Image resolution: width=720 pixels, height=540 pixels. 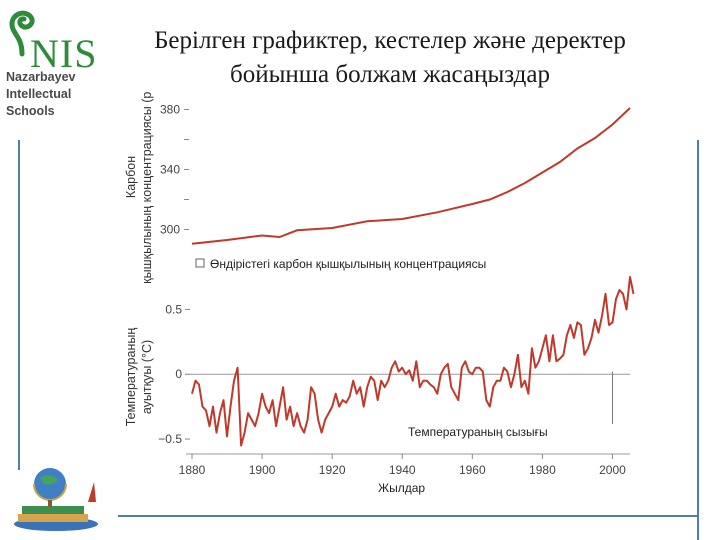 I want to click on x-axis-label: Жылдар, so click(x=401, y=488).